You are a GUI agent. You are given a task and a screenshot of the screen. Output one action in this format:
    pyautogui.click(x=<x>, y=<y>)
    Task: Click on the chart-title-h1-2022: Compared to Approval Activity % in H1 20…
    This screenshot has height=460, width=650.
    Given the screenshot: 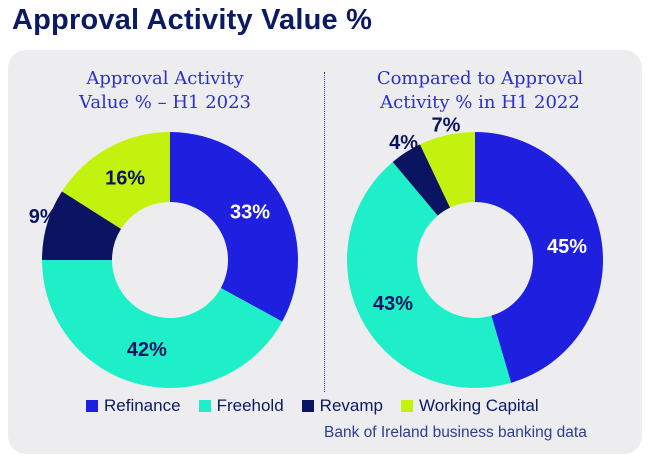 What is the action you would take?
    pyautogui.click(x=480, y=91)
    